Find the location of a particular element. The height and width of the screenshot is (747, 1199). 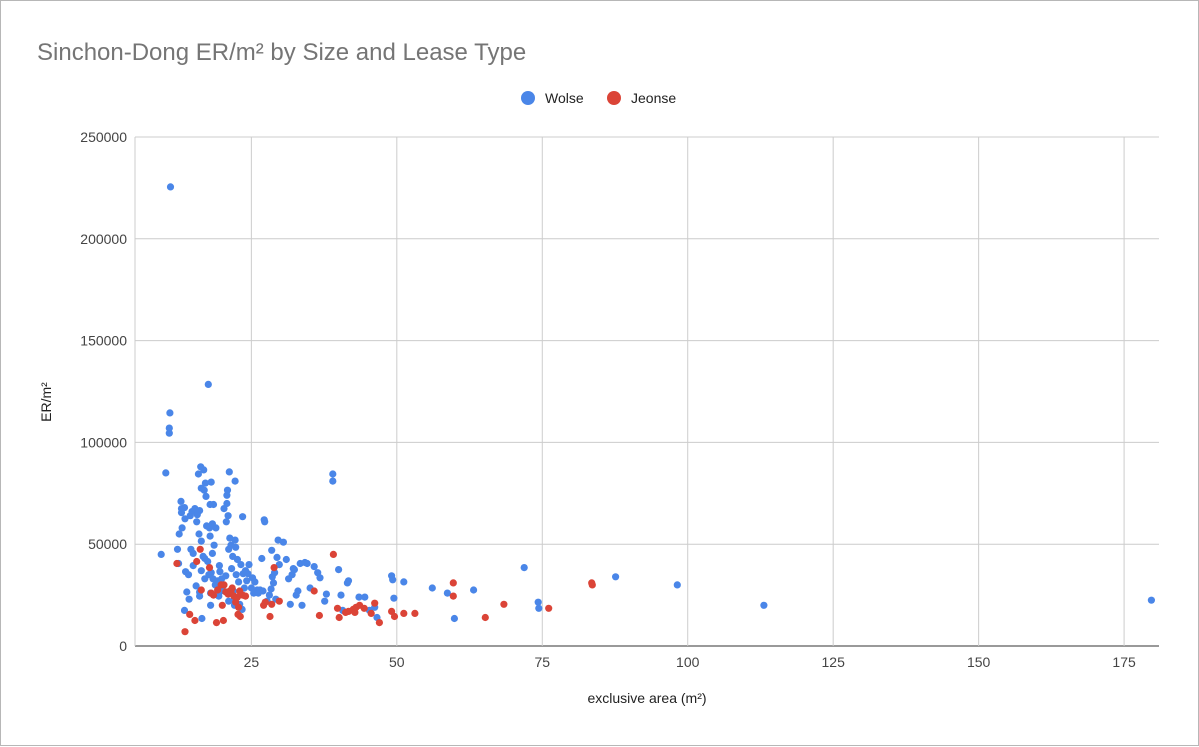

y-tick-label: 0 is located at coordinates (123, 646).